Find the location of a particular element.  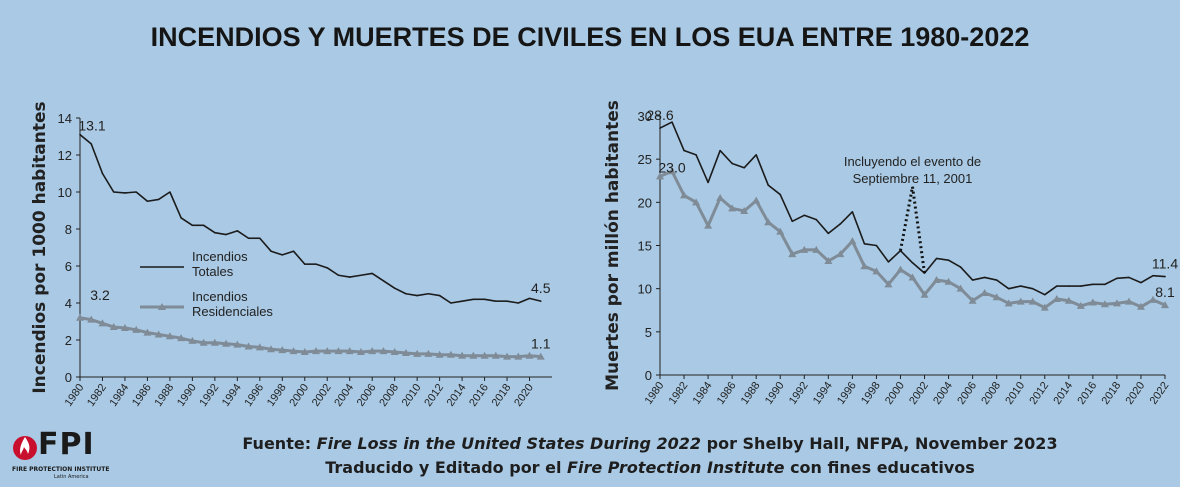

x-tick-label: 1984 is located at coordinates (120, 395).